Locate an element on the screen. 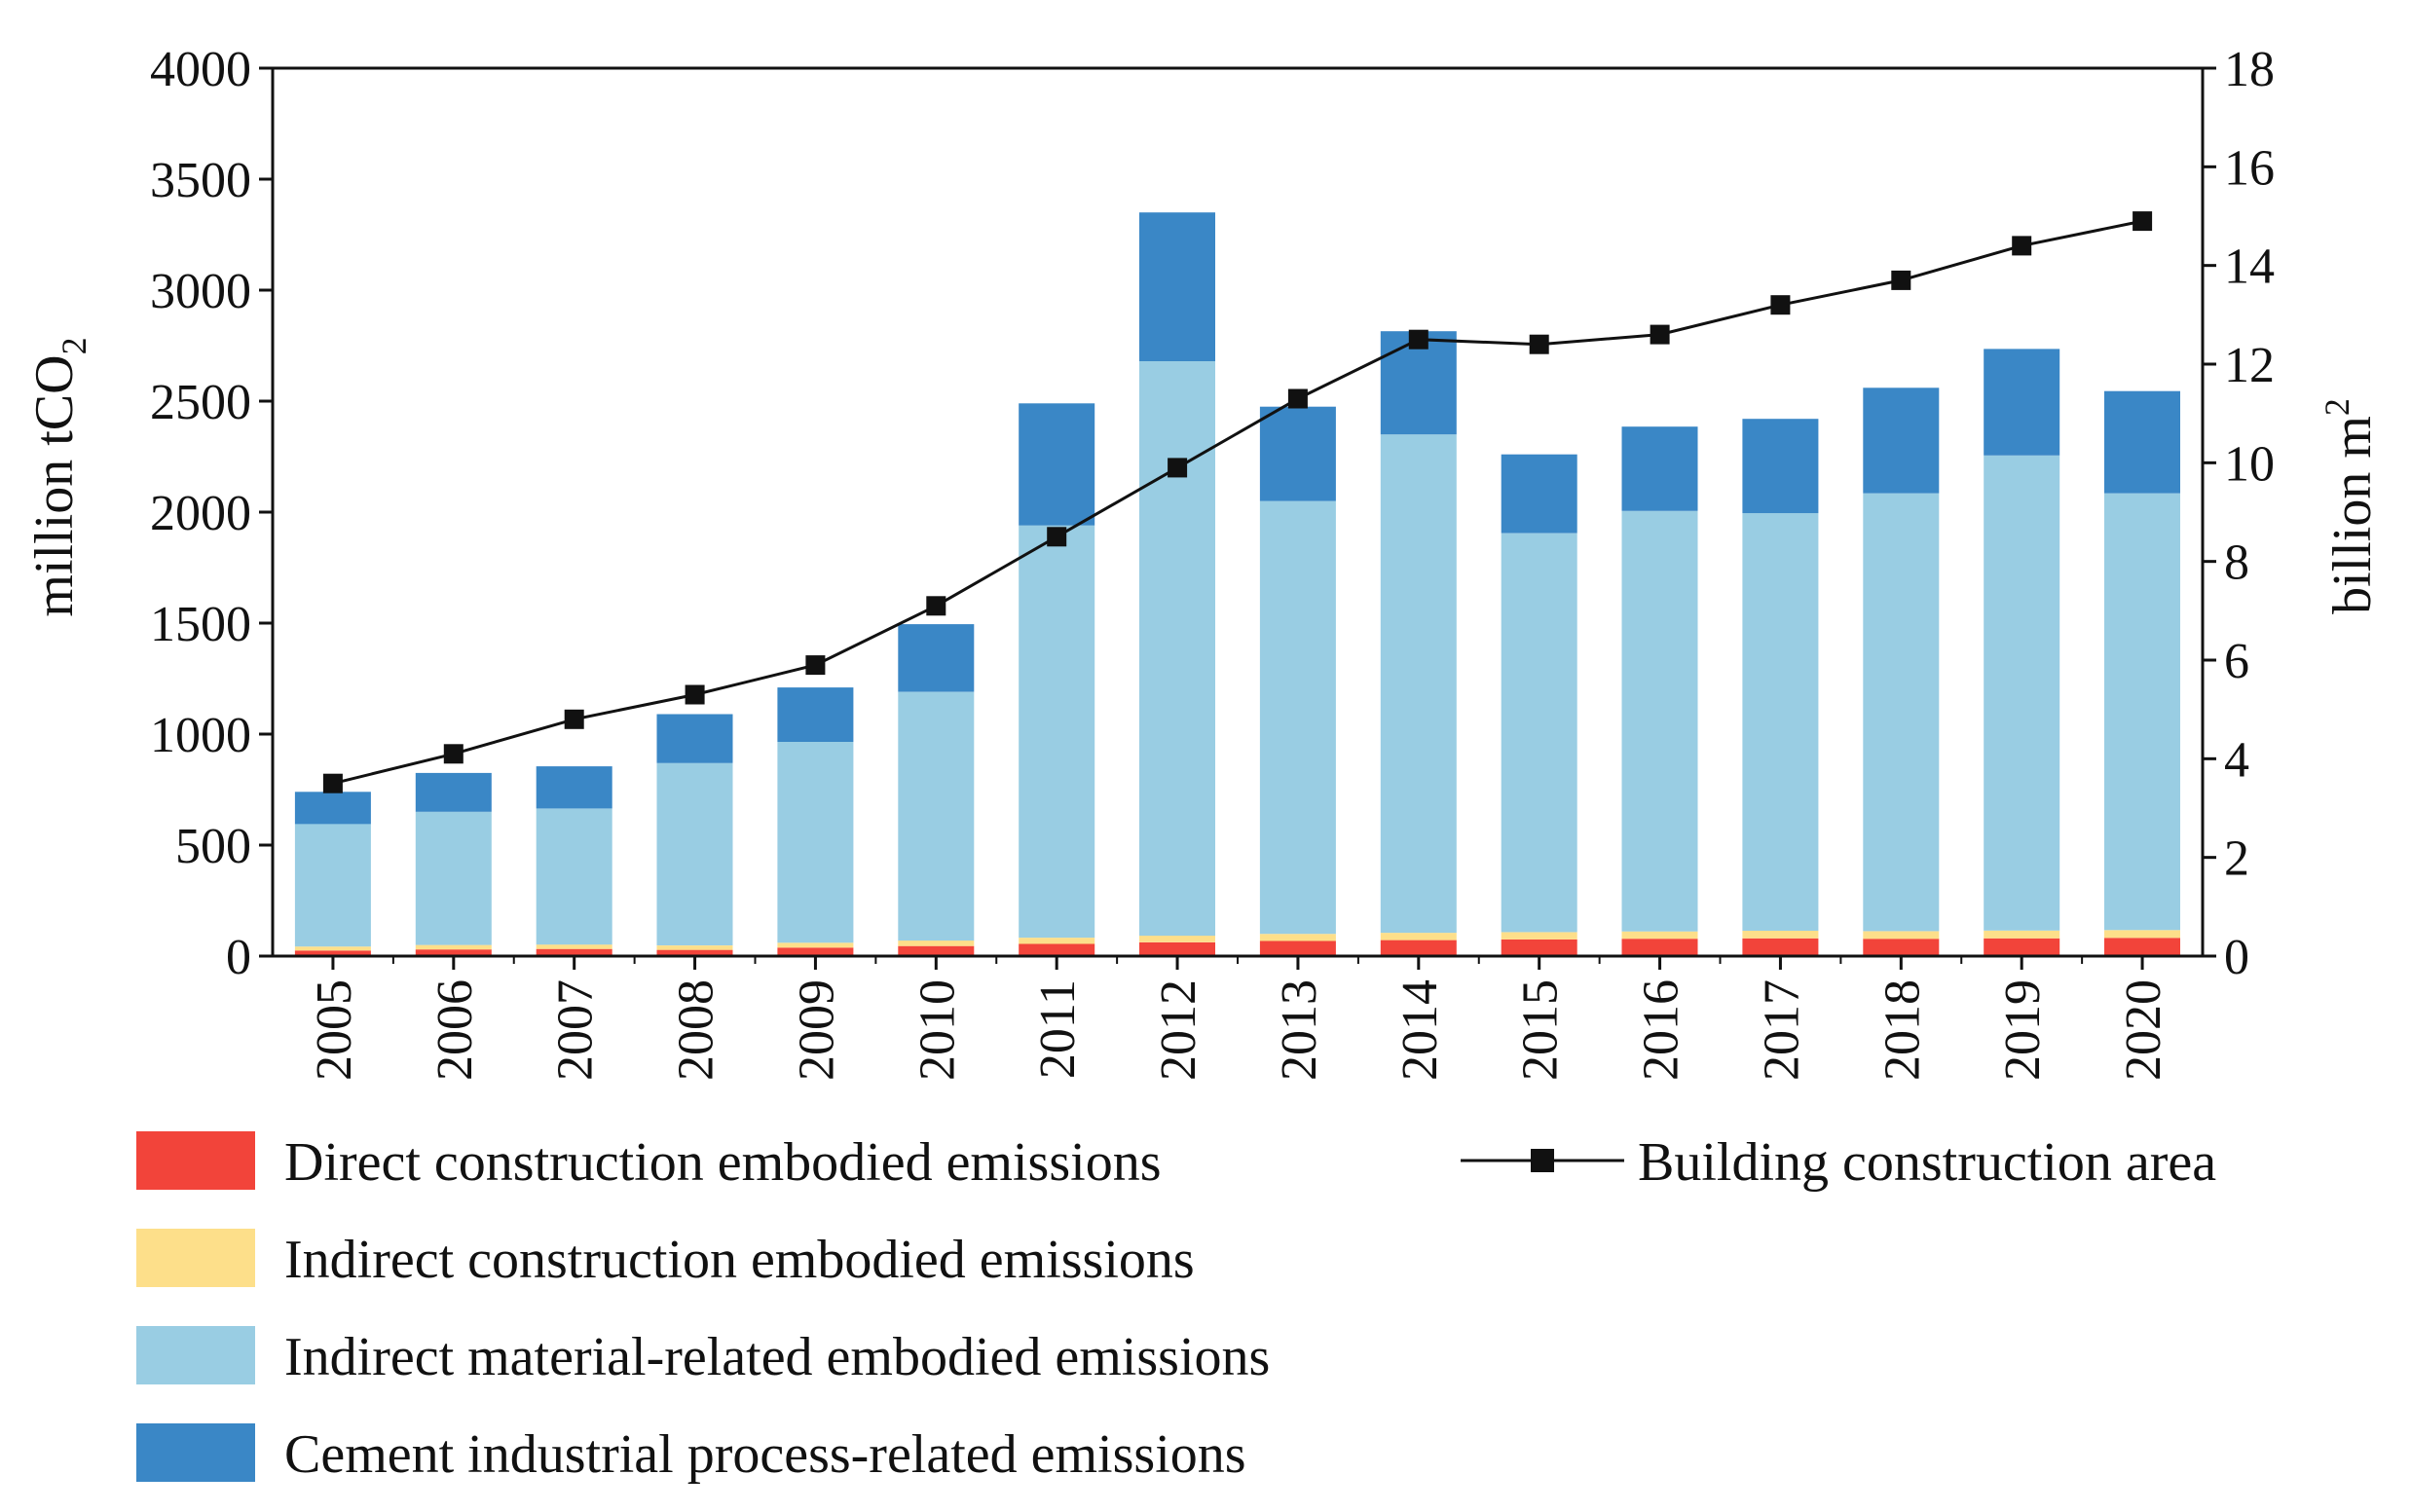  x-tick-label-2009: 2009 is located at coordinates (816, 1030).